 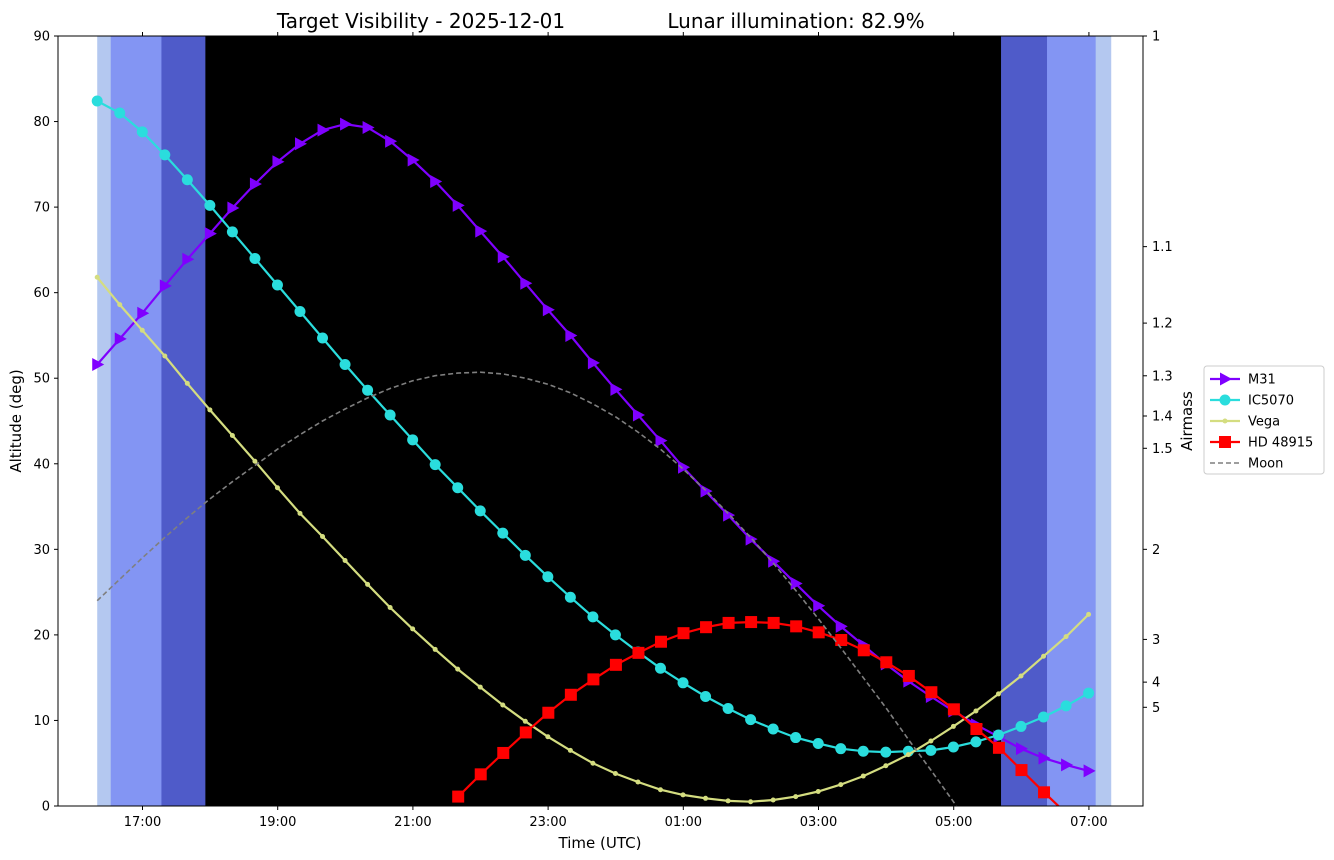 I want to click on airmass-tick-label: 4, so click(x=1156, y=683).